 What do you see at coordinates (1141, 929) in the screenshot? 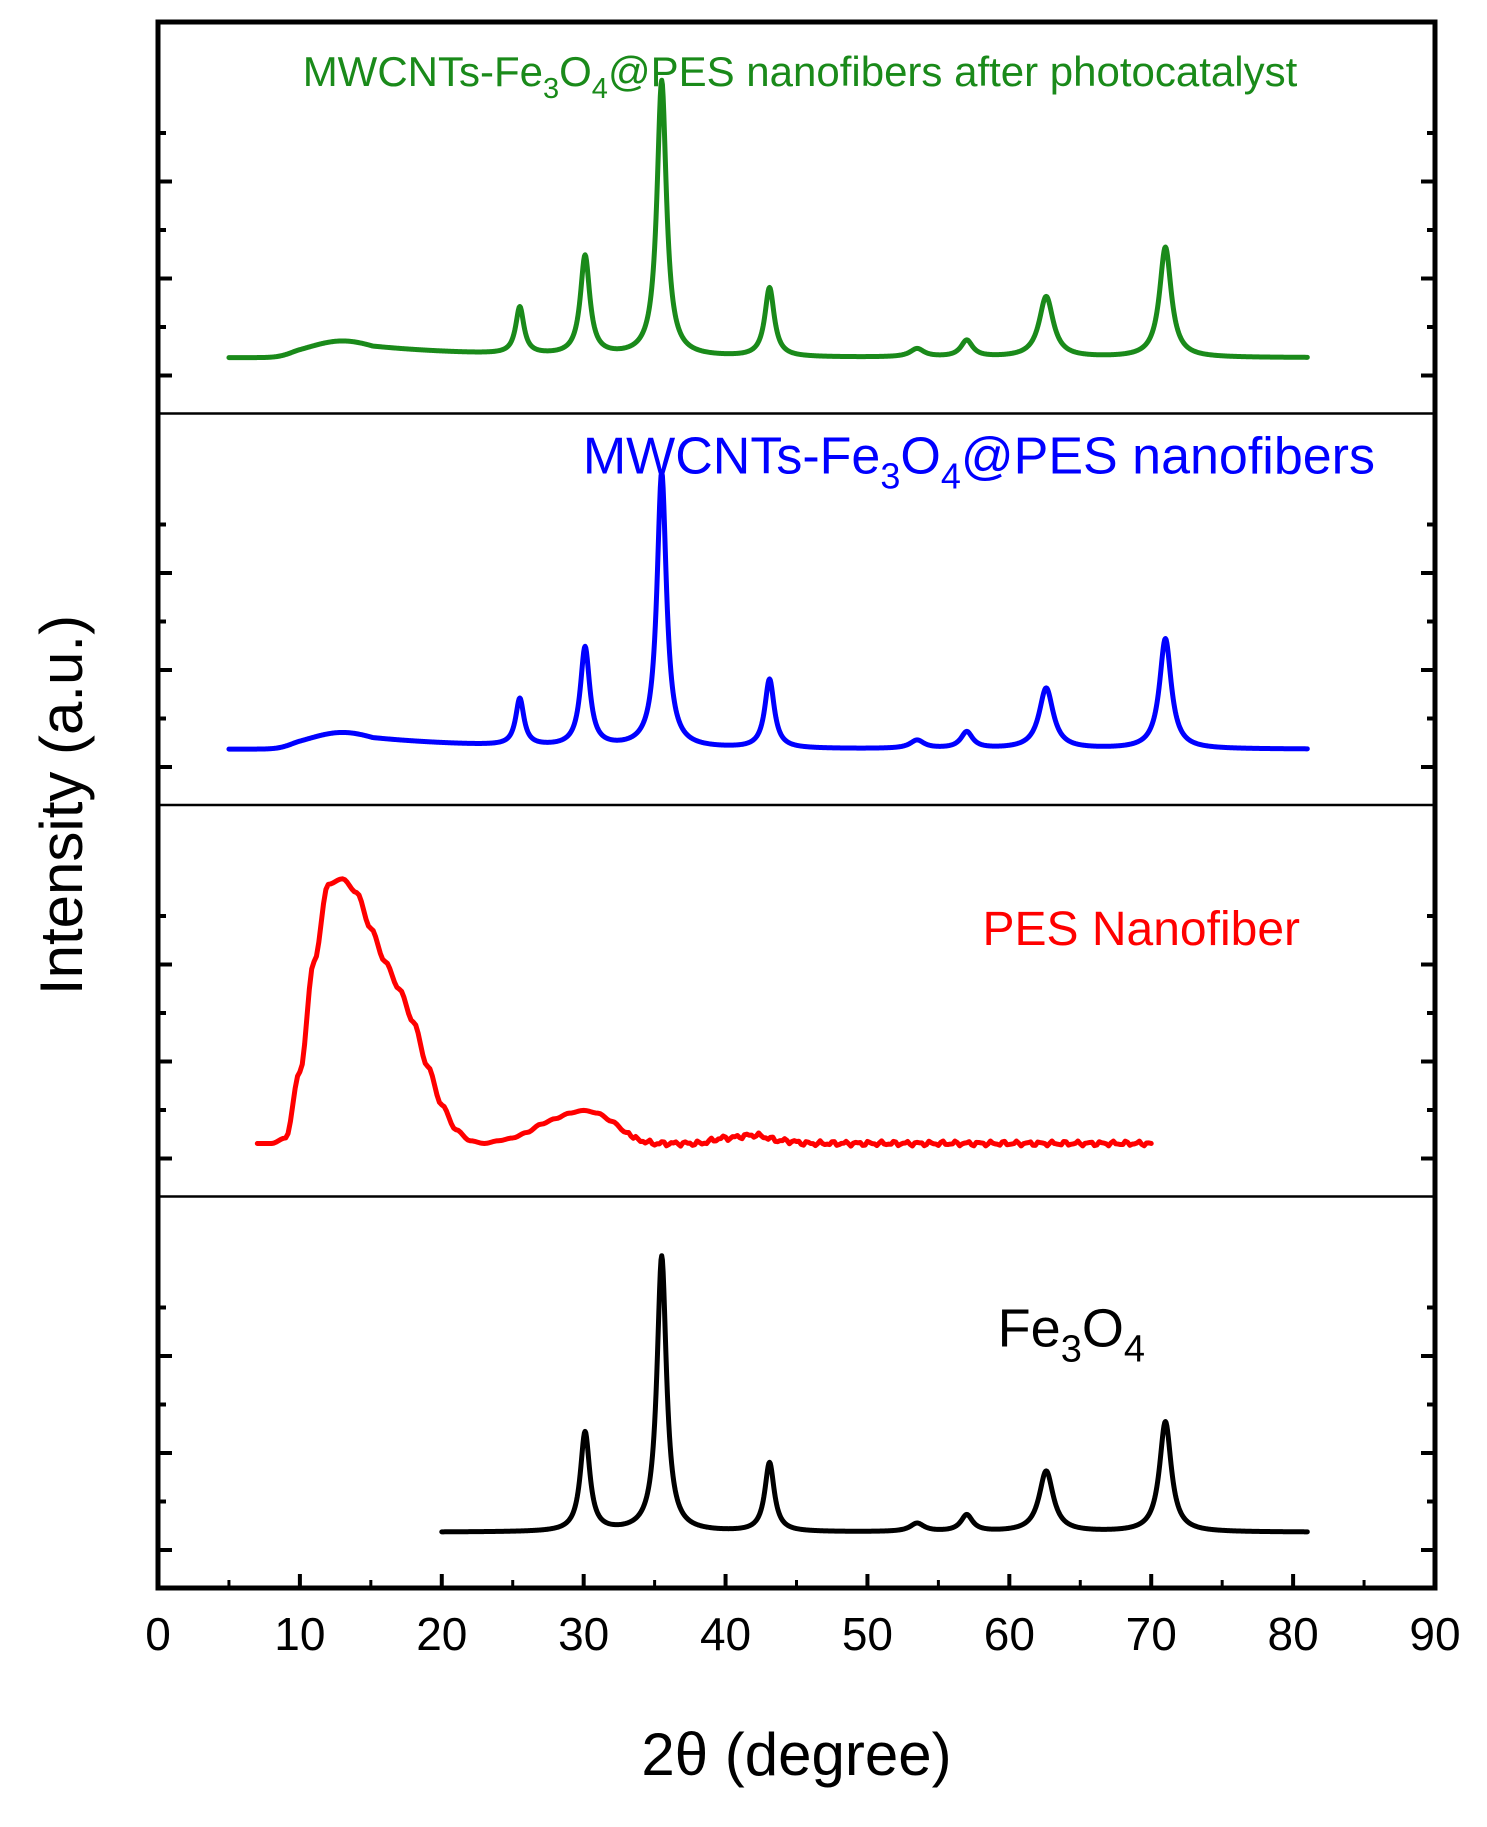
I see `series-label-pes: PES Nanofiber` at bounding box center [1141, 929].